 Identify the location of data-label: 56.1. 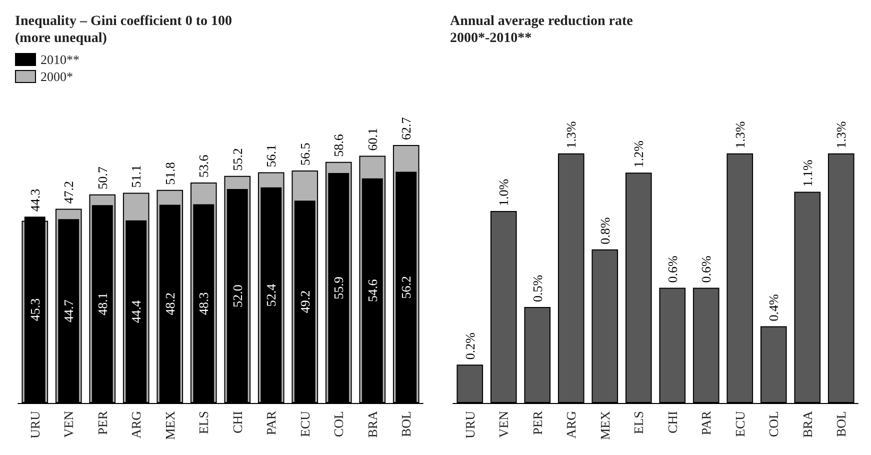
(271, 156).